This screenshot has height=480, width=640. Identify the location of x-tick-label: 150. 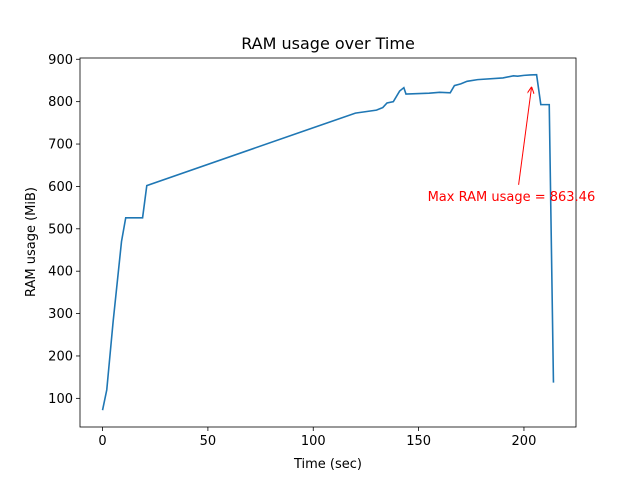
(418, 441).